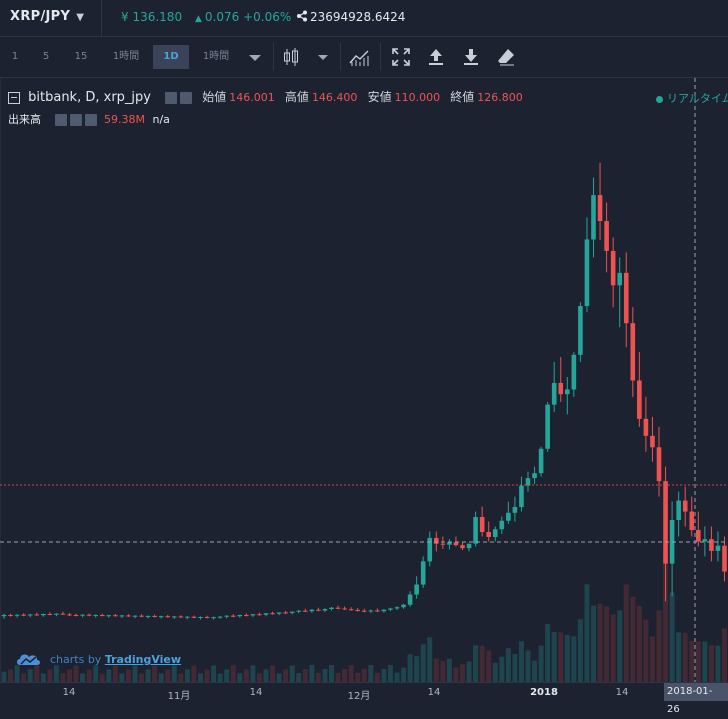  What do you see at coordinates (323, 57) in the screenshot?
I see `chevron-down-icon` at bounding box center [323, 57].